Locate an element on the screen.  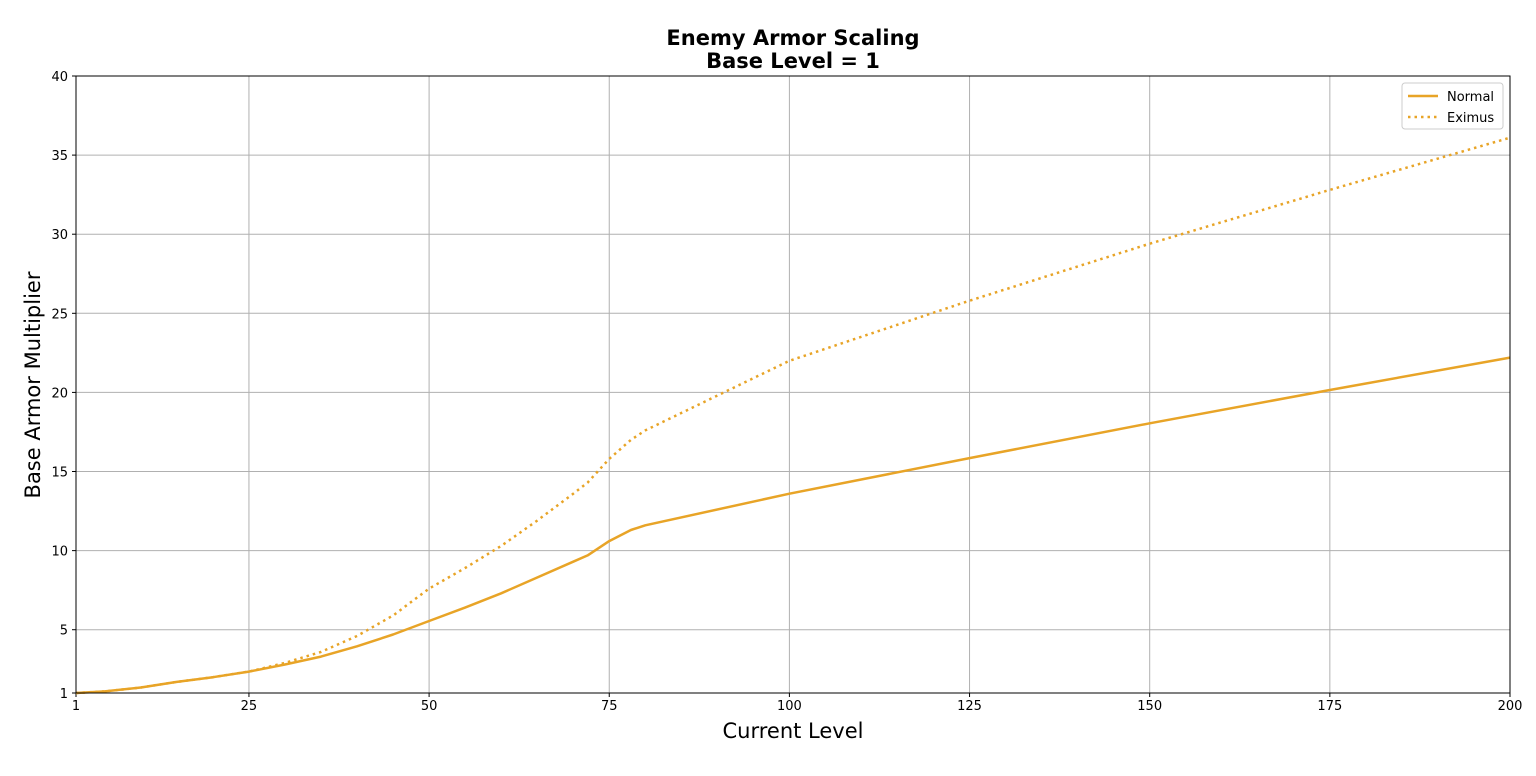
x-tick-label: 75 is located at coordinates (609, 706).